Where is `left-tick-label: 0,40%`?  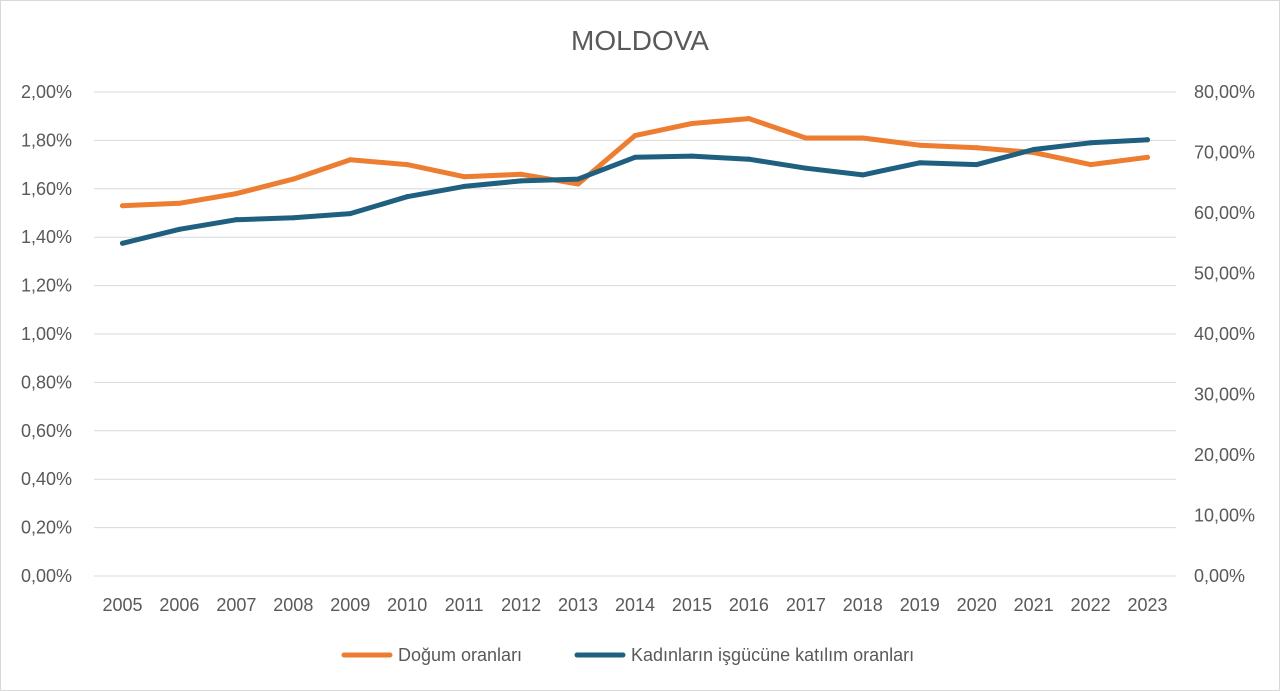
left-tick-label: 0,40% is located at coordinates (46, 479).